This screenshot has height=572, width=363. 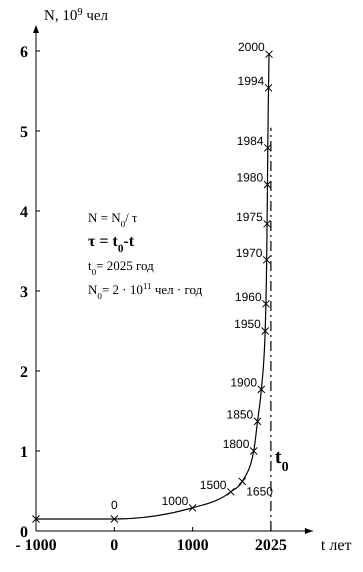 I want to click on annotation: 1900, so click(x=244, y=382).